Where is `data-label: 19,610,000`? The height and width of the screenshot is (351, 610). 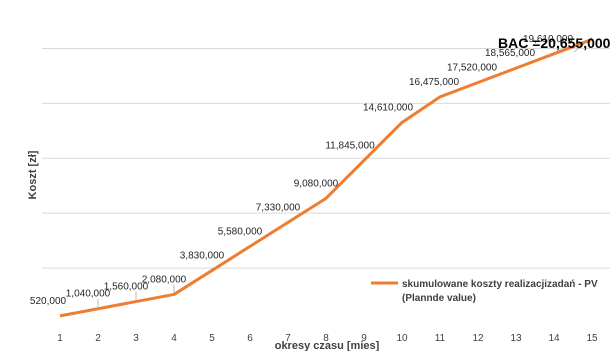 data-label: 19,610,000 is located at coordinates (548, 39).